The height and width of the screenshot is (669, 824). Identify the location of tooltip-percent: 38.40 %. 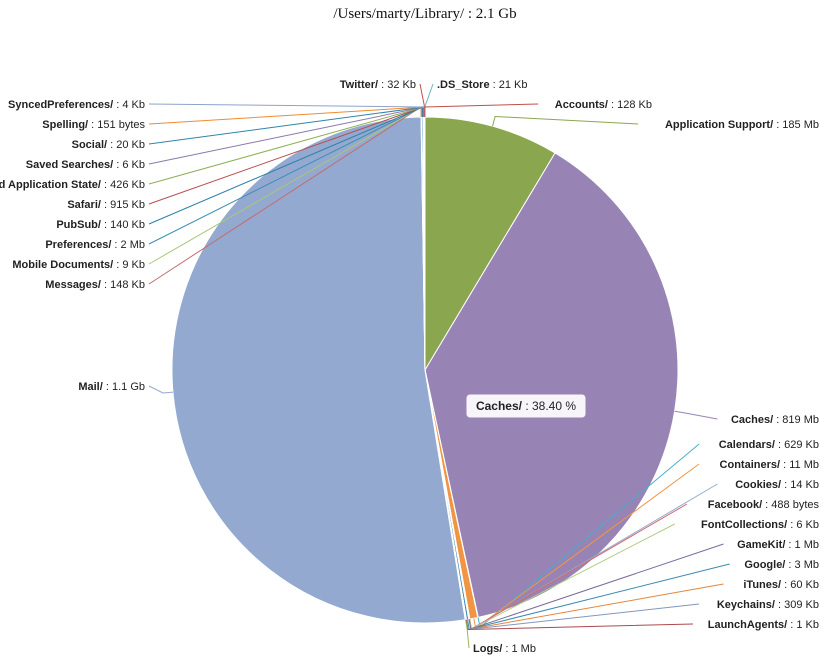
(554, 406).